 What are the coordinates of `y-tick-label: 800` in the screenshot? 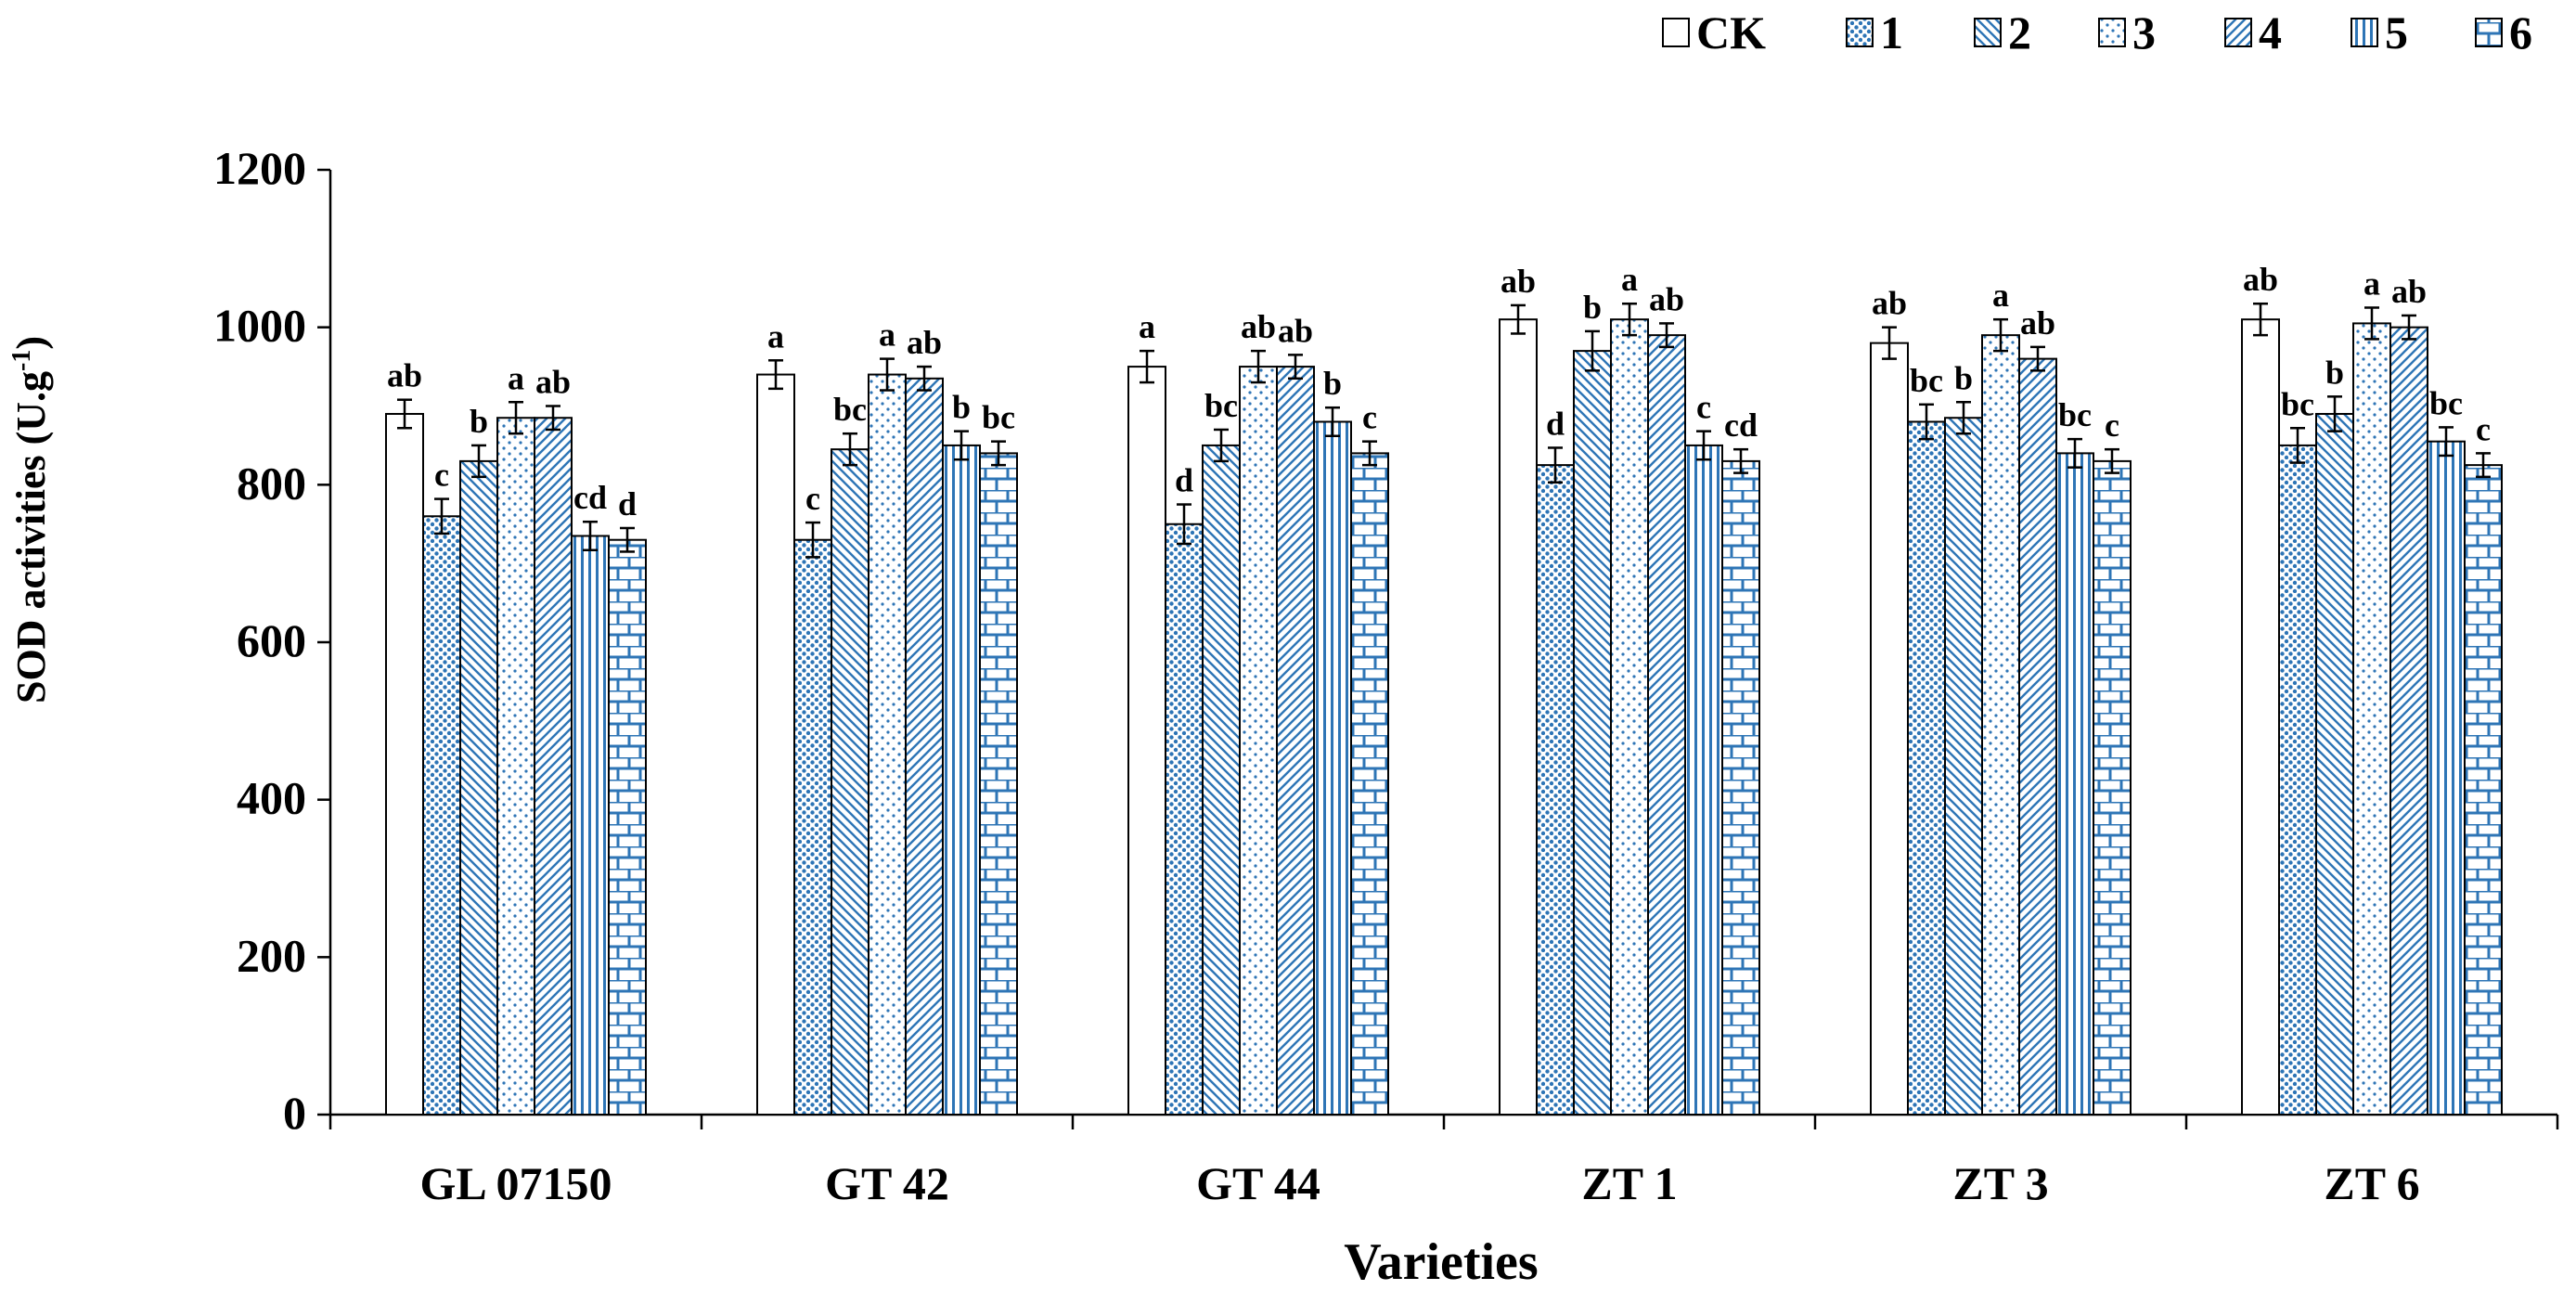 It's located at (272, 483).